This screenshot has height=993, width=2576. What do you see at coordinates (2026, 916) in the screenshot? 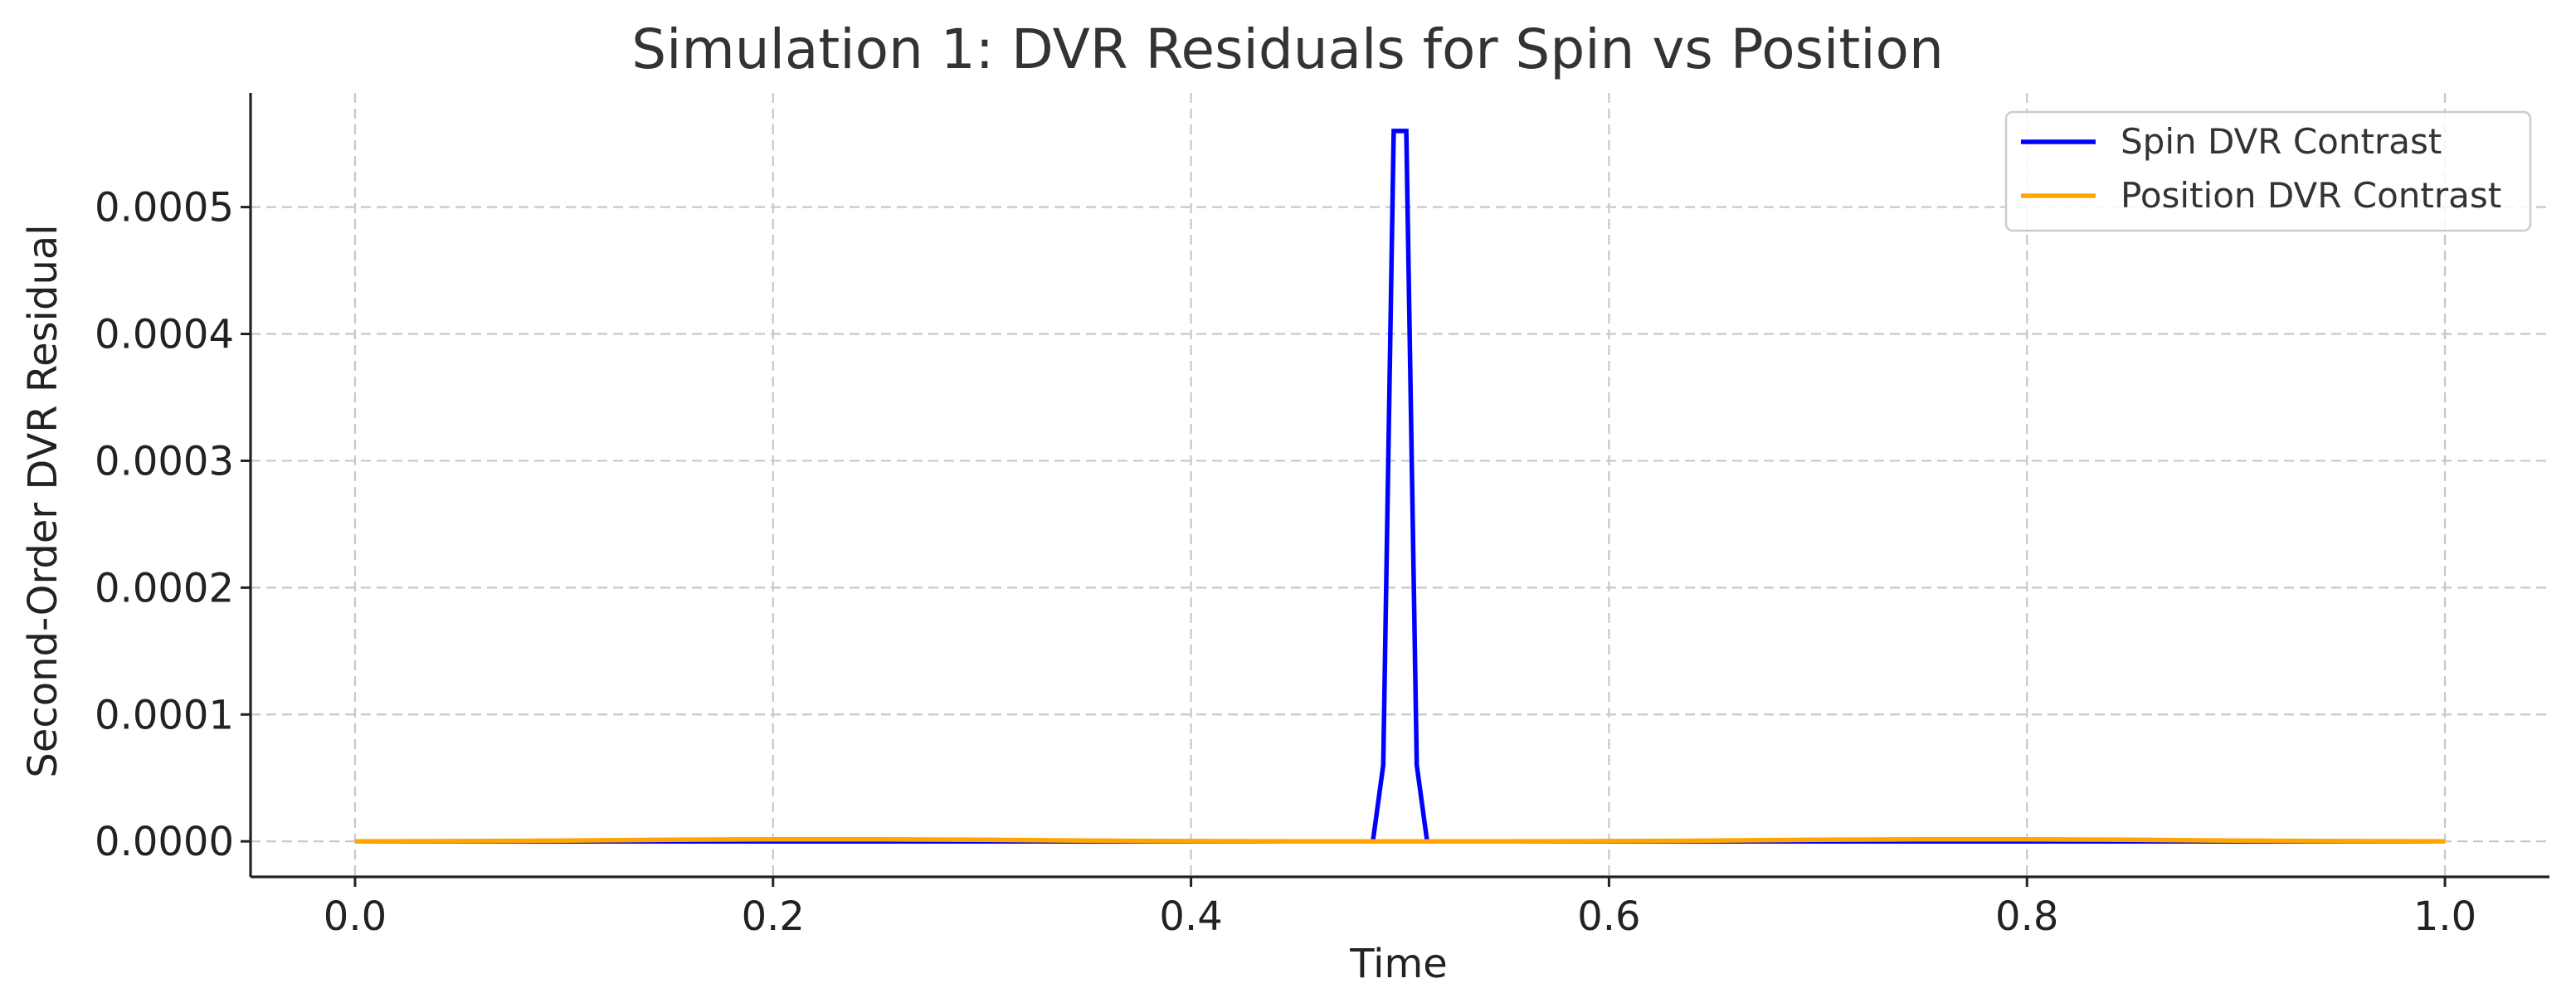
I see `x-tick-label-4: 0.8` at bounding box center [2026, 916].